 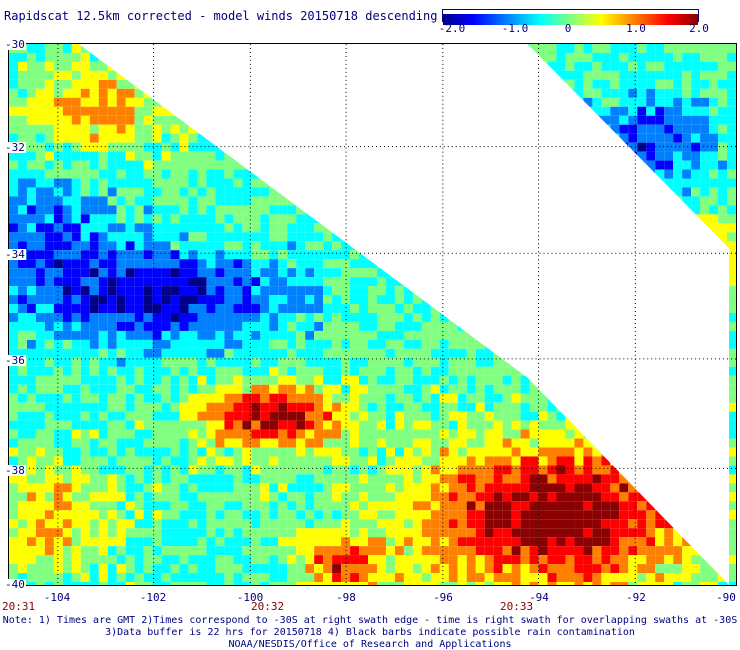 I want to click on lat-label: -36, so click(x=15, y=360).